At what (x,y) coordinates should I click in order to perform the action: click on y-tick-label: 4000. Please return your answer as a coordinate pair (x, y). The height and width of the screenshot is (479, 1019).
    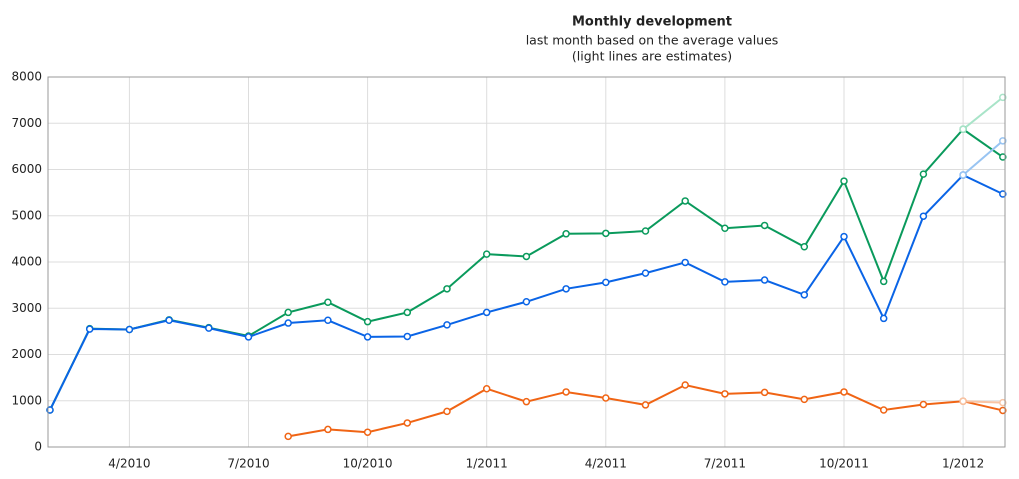
    Looking at the image, I should click on (26, 262).